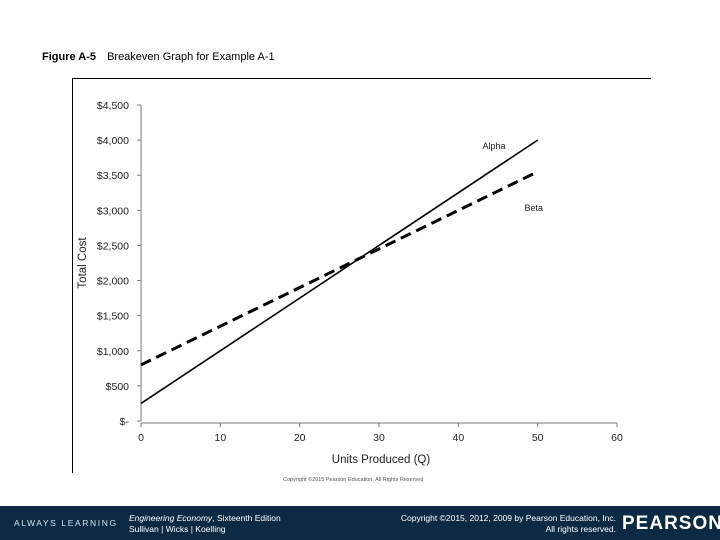  Describe the element at coordinates (113, 211) in the screenshot. I see `y-tick-label: $3,000` at that location.